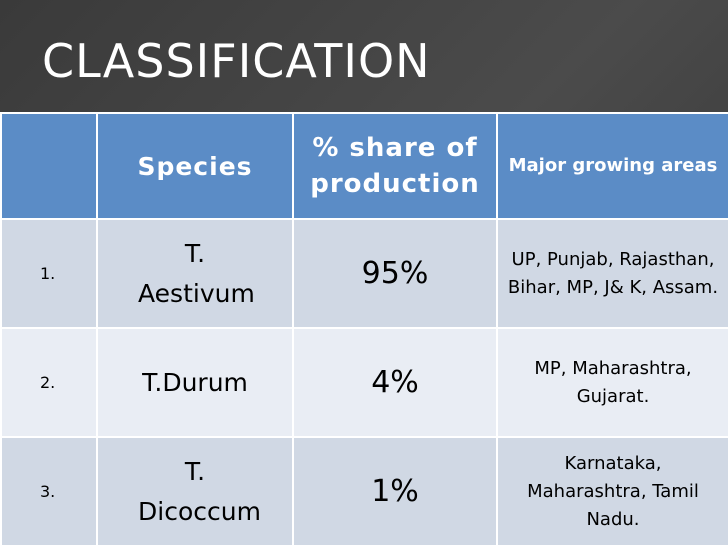 This screenshot has width=728, height=547. Describe the element at coordinates (49, 382) in the screenshot. I see `table-cell: 2.` at that location.